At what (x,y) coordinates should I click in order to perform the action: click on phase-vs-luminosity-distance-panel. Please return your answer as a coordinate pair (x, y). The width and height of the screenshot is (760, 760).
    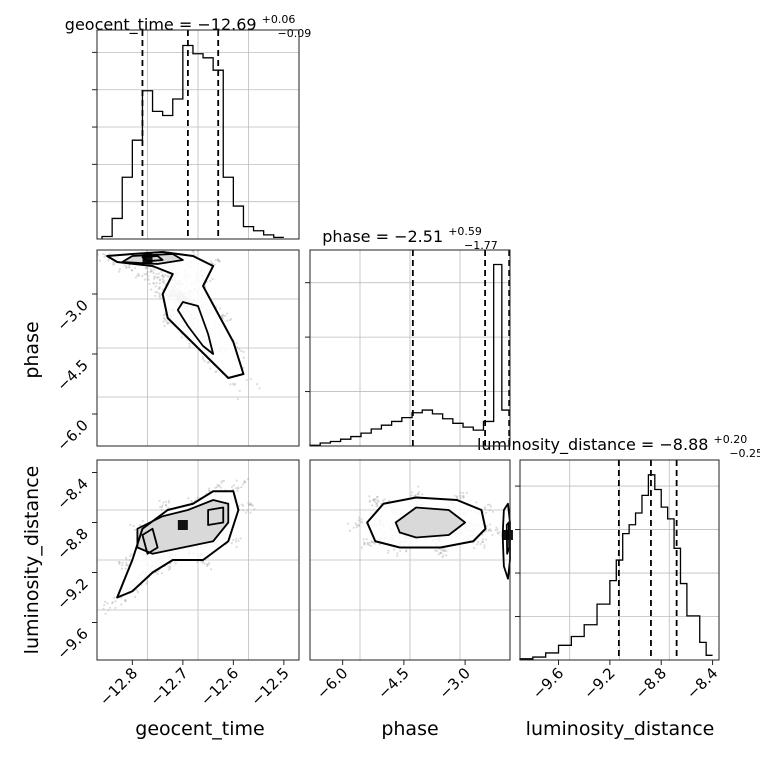
    Looking at the image, I should click on (411, 560).